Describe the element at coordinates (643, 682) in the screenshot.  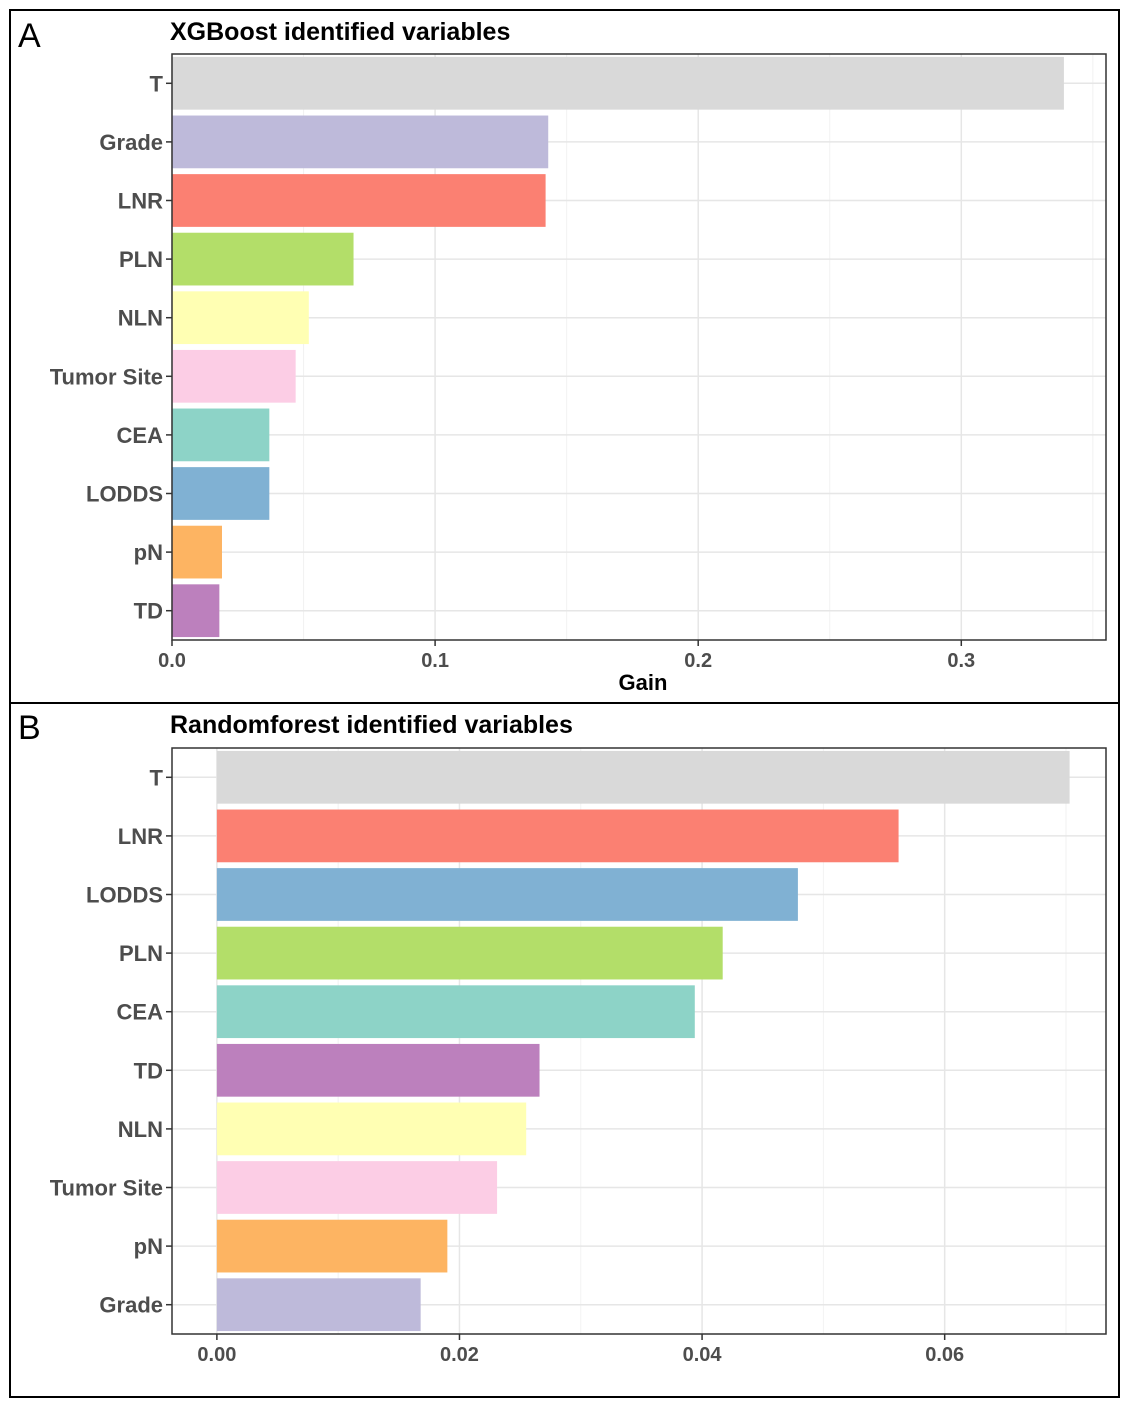
I see `panel-a-x-axis-title: Gain` at that location.